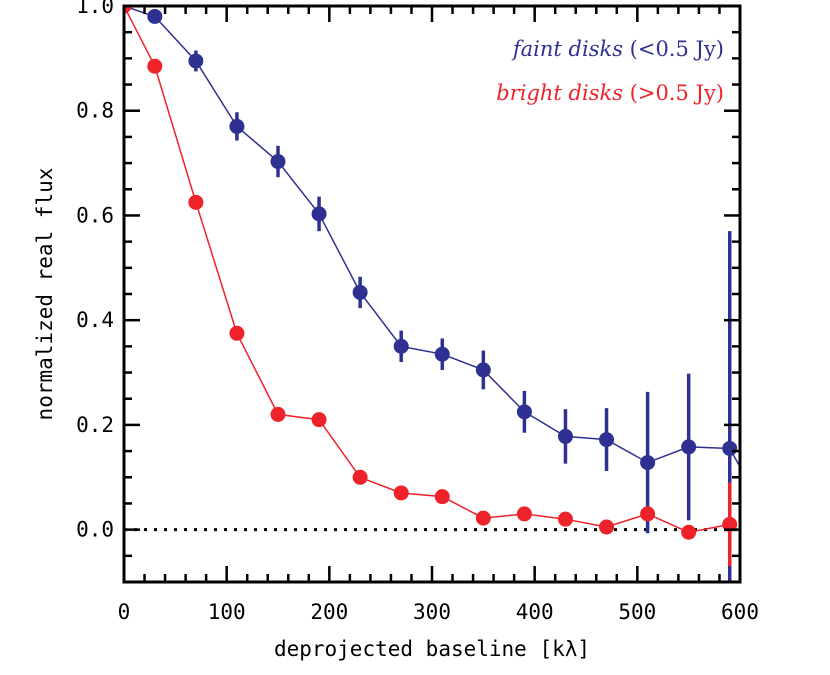 The height and width of the screenshot is (675, 830). What do you see at coordinates (95, 215) in the screenshot?
I see `y-tick-label: 0.6` at bounding box center [95, 215].